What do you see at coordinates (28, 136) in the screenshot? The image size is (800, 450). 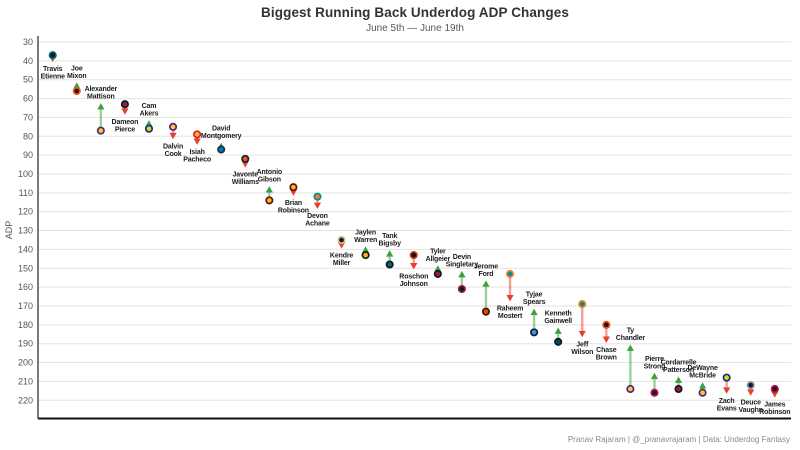 I see `y-tick-label: 80` at bounding box center [28, 136].